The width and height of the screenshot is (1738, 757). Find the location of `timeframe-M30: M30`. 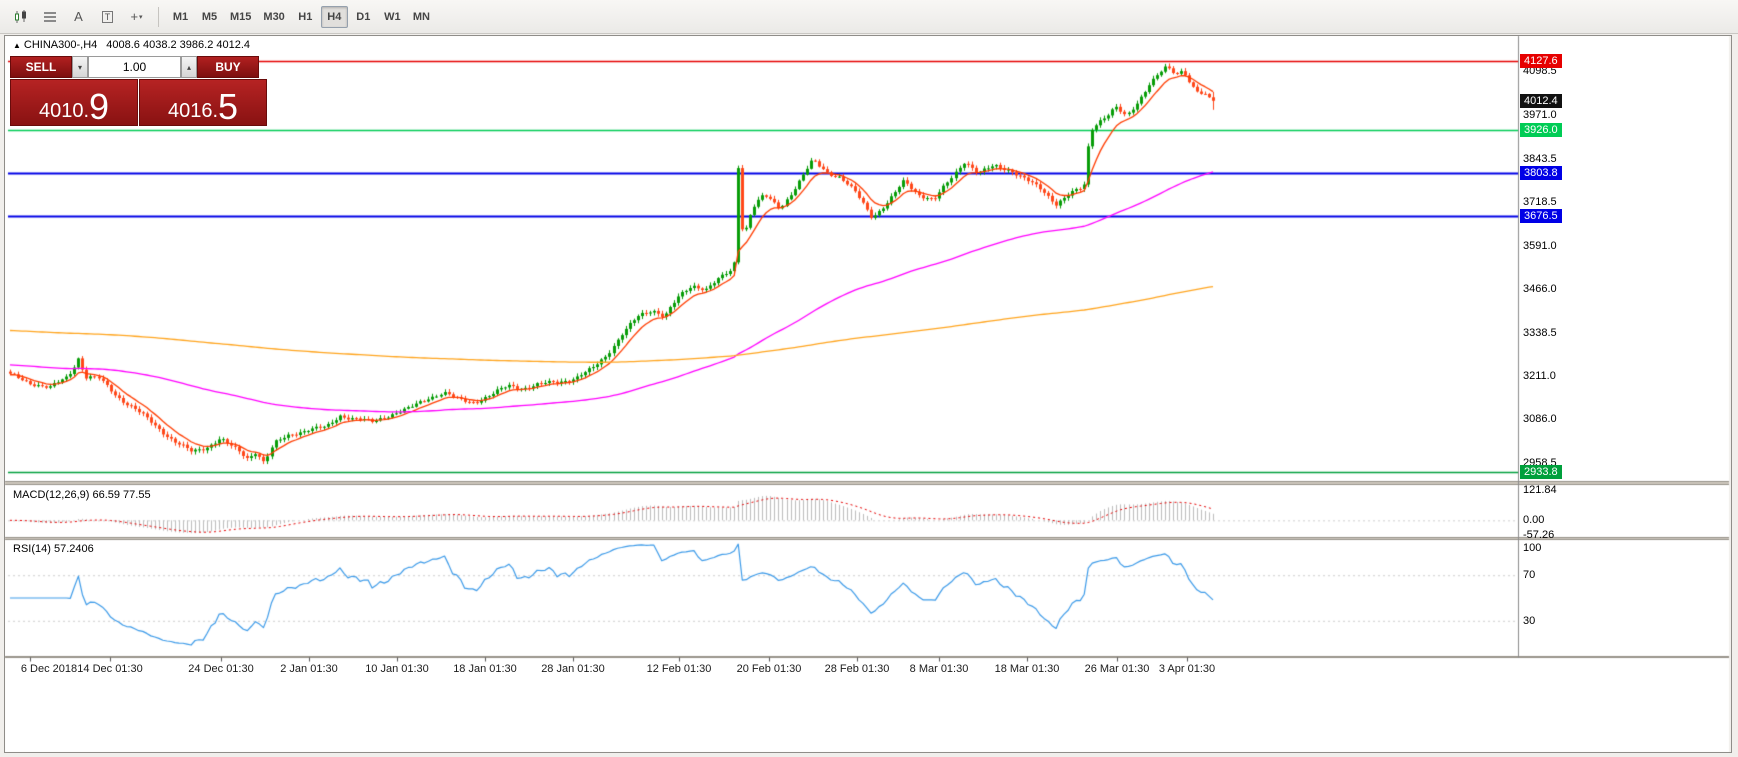

timeframe-M30: M30 is located at coordinates (273, 17).